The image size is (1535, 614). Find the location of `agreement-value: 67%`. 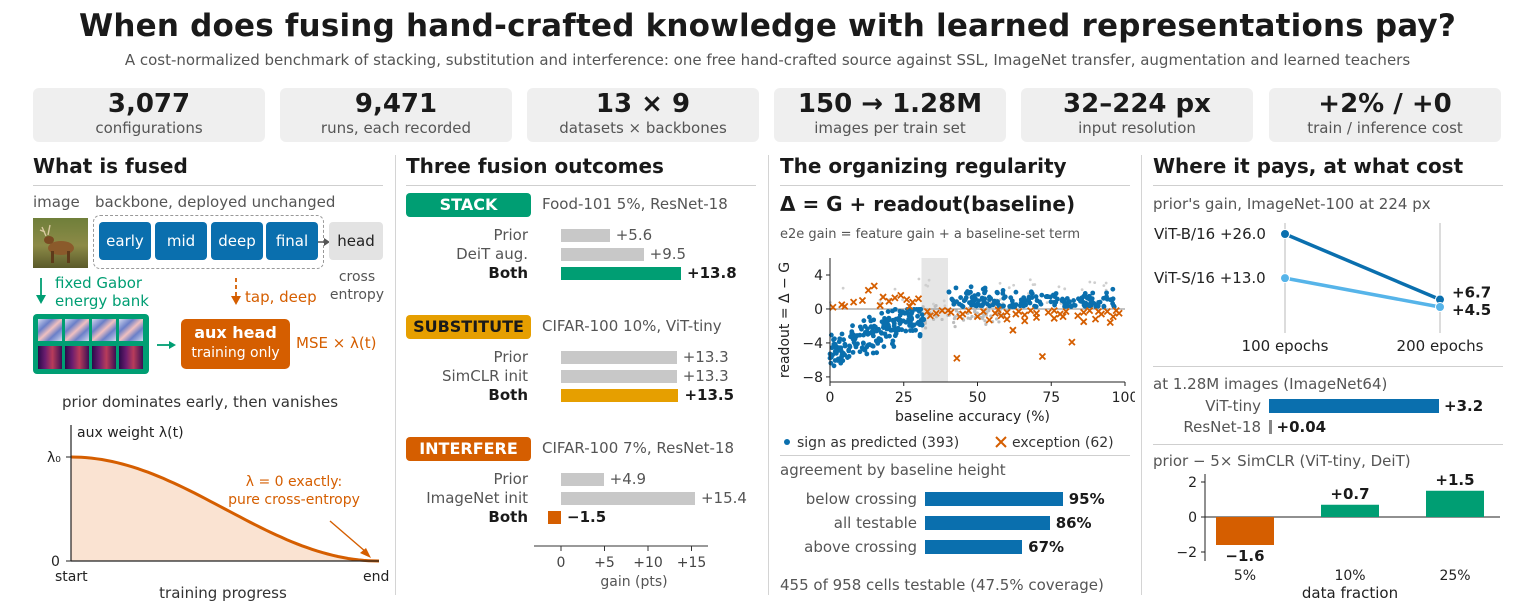

agreement-value: 67% is located at coordinates (1046, 547).